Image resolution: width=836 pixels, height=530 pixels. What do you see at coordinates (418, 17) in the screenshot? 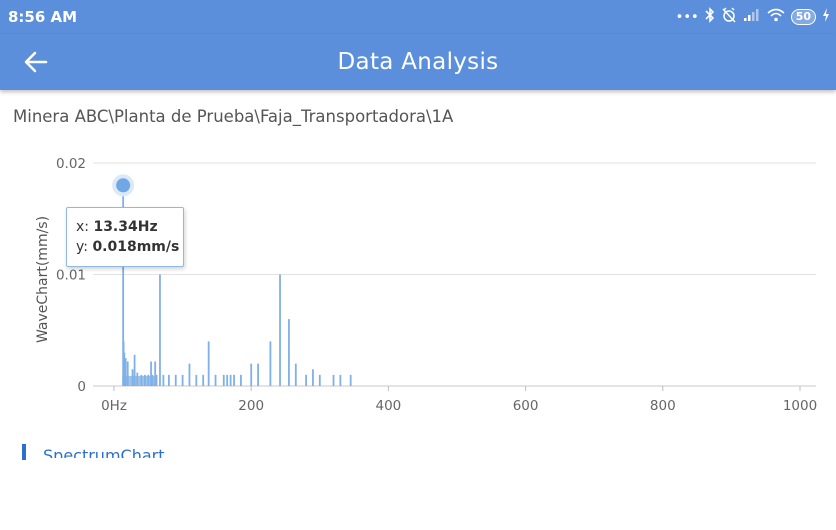
I see `status-bar: 8:56 AM ••• 50` at bounding box center [418, 17].